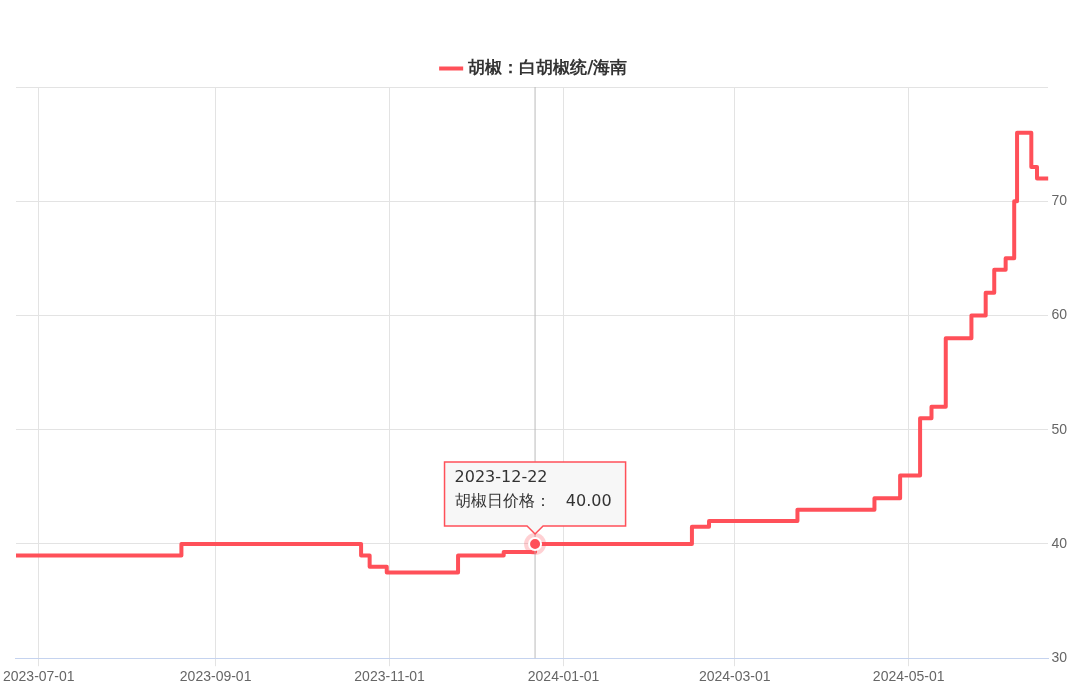 This screenshot has height=699, width=1080. What do you see at coordinates (1059, 314) in the screenshot?
I see `y-tick-label: 60` at bounding box center [1059, 314].